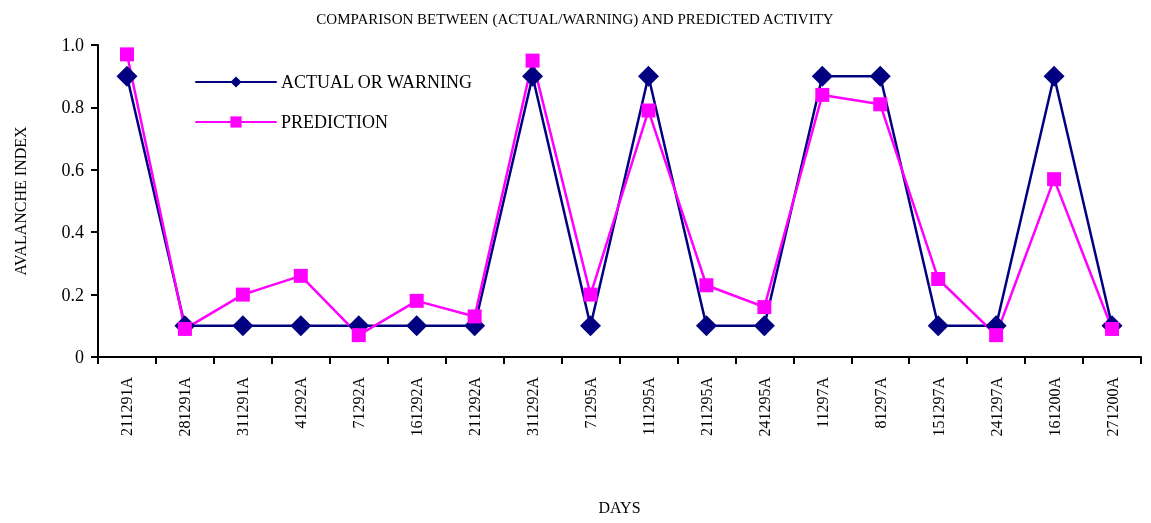  What do you see at coordinates (376, 82) in the screenshot?
I see `legend-label: ACTUAL OR WARNING` at bounding box center [376, 82].